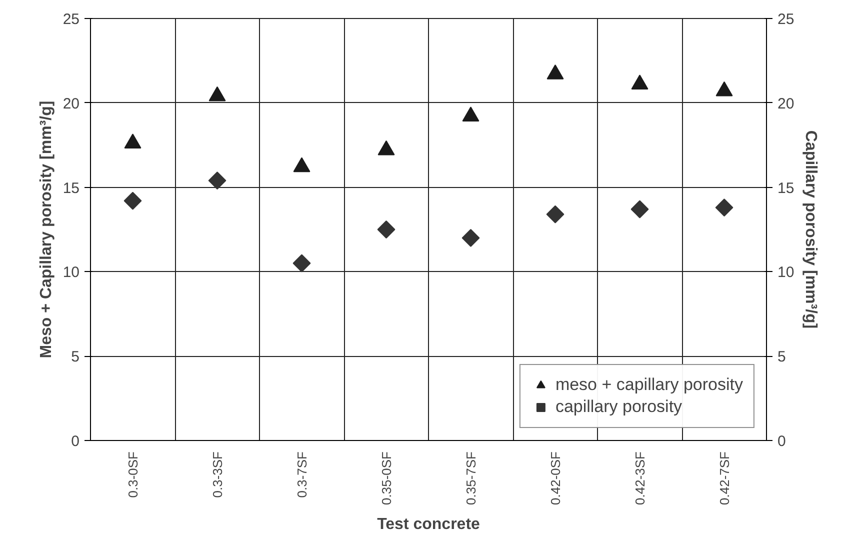 The height and width of the screenshot is (535, 866). I want to click on y-tick-label: 25, so click(71, 19).